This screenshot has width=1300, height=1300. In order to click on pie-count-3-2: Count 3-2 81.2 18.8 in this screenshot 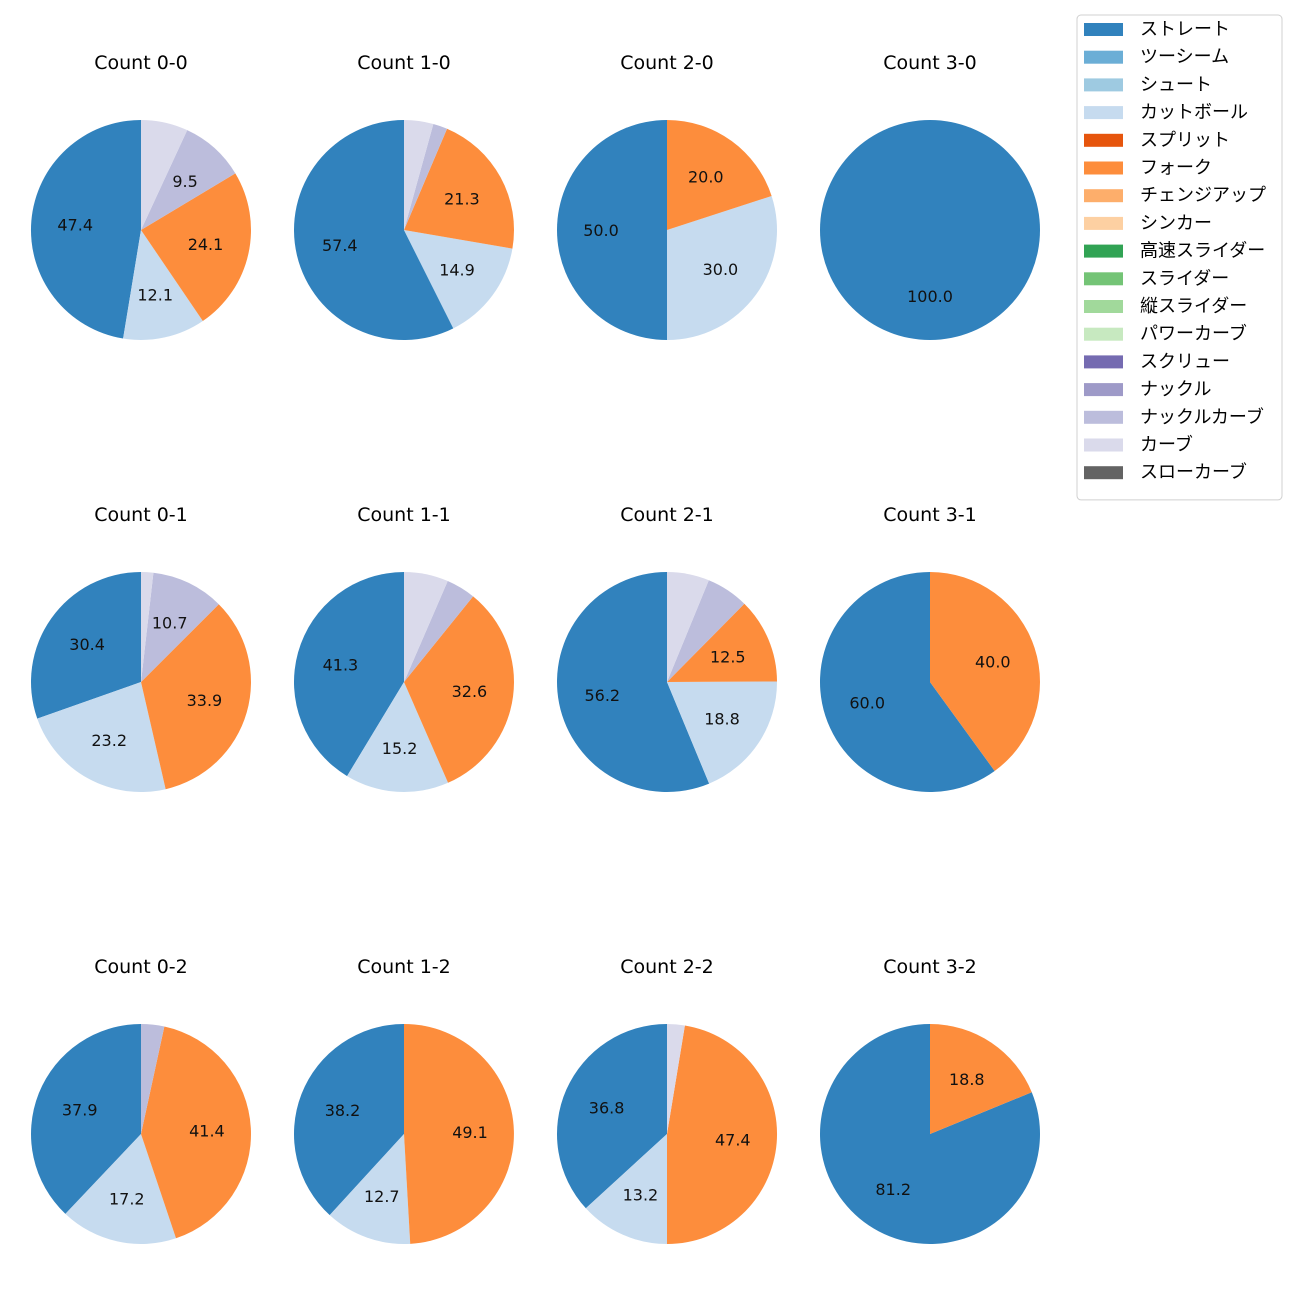, I will do `click(930, 1100)`.